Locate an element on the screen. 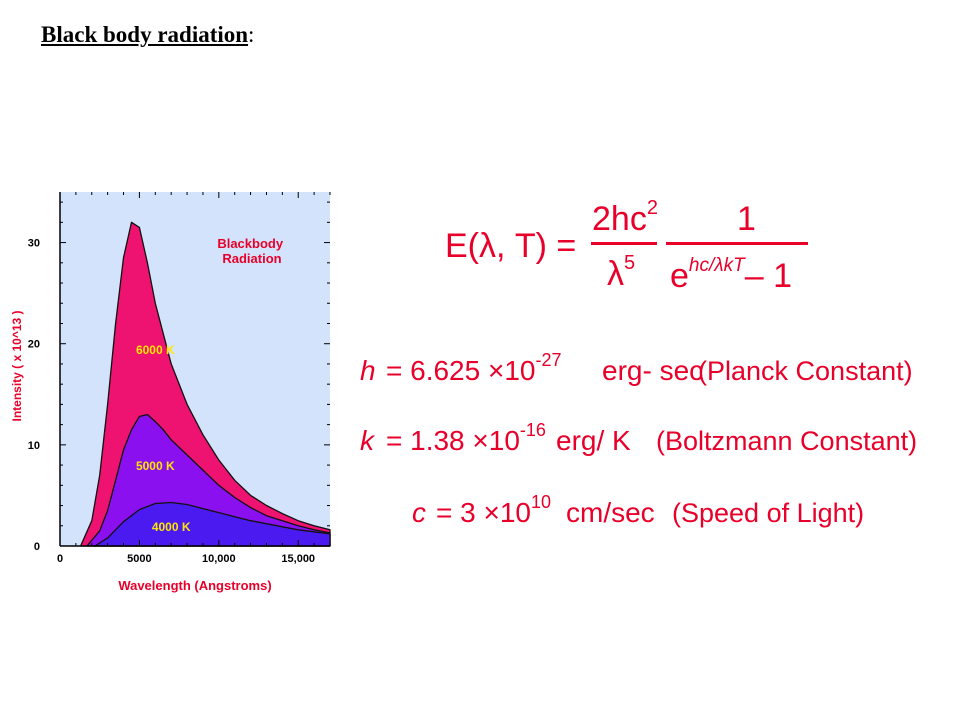  y-tick-label: 30 is located at coordinates (34, 244).